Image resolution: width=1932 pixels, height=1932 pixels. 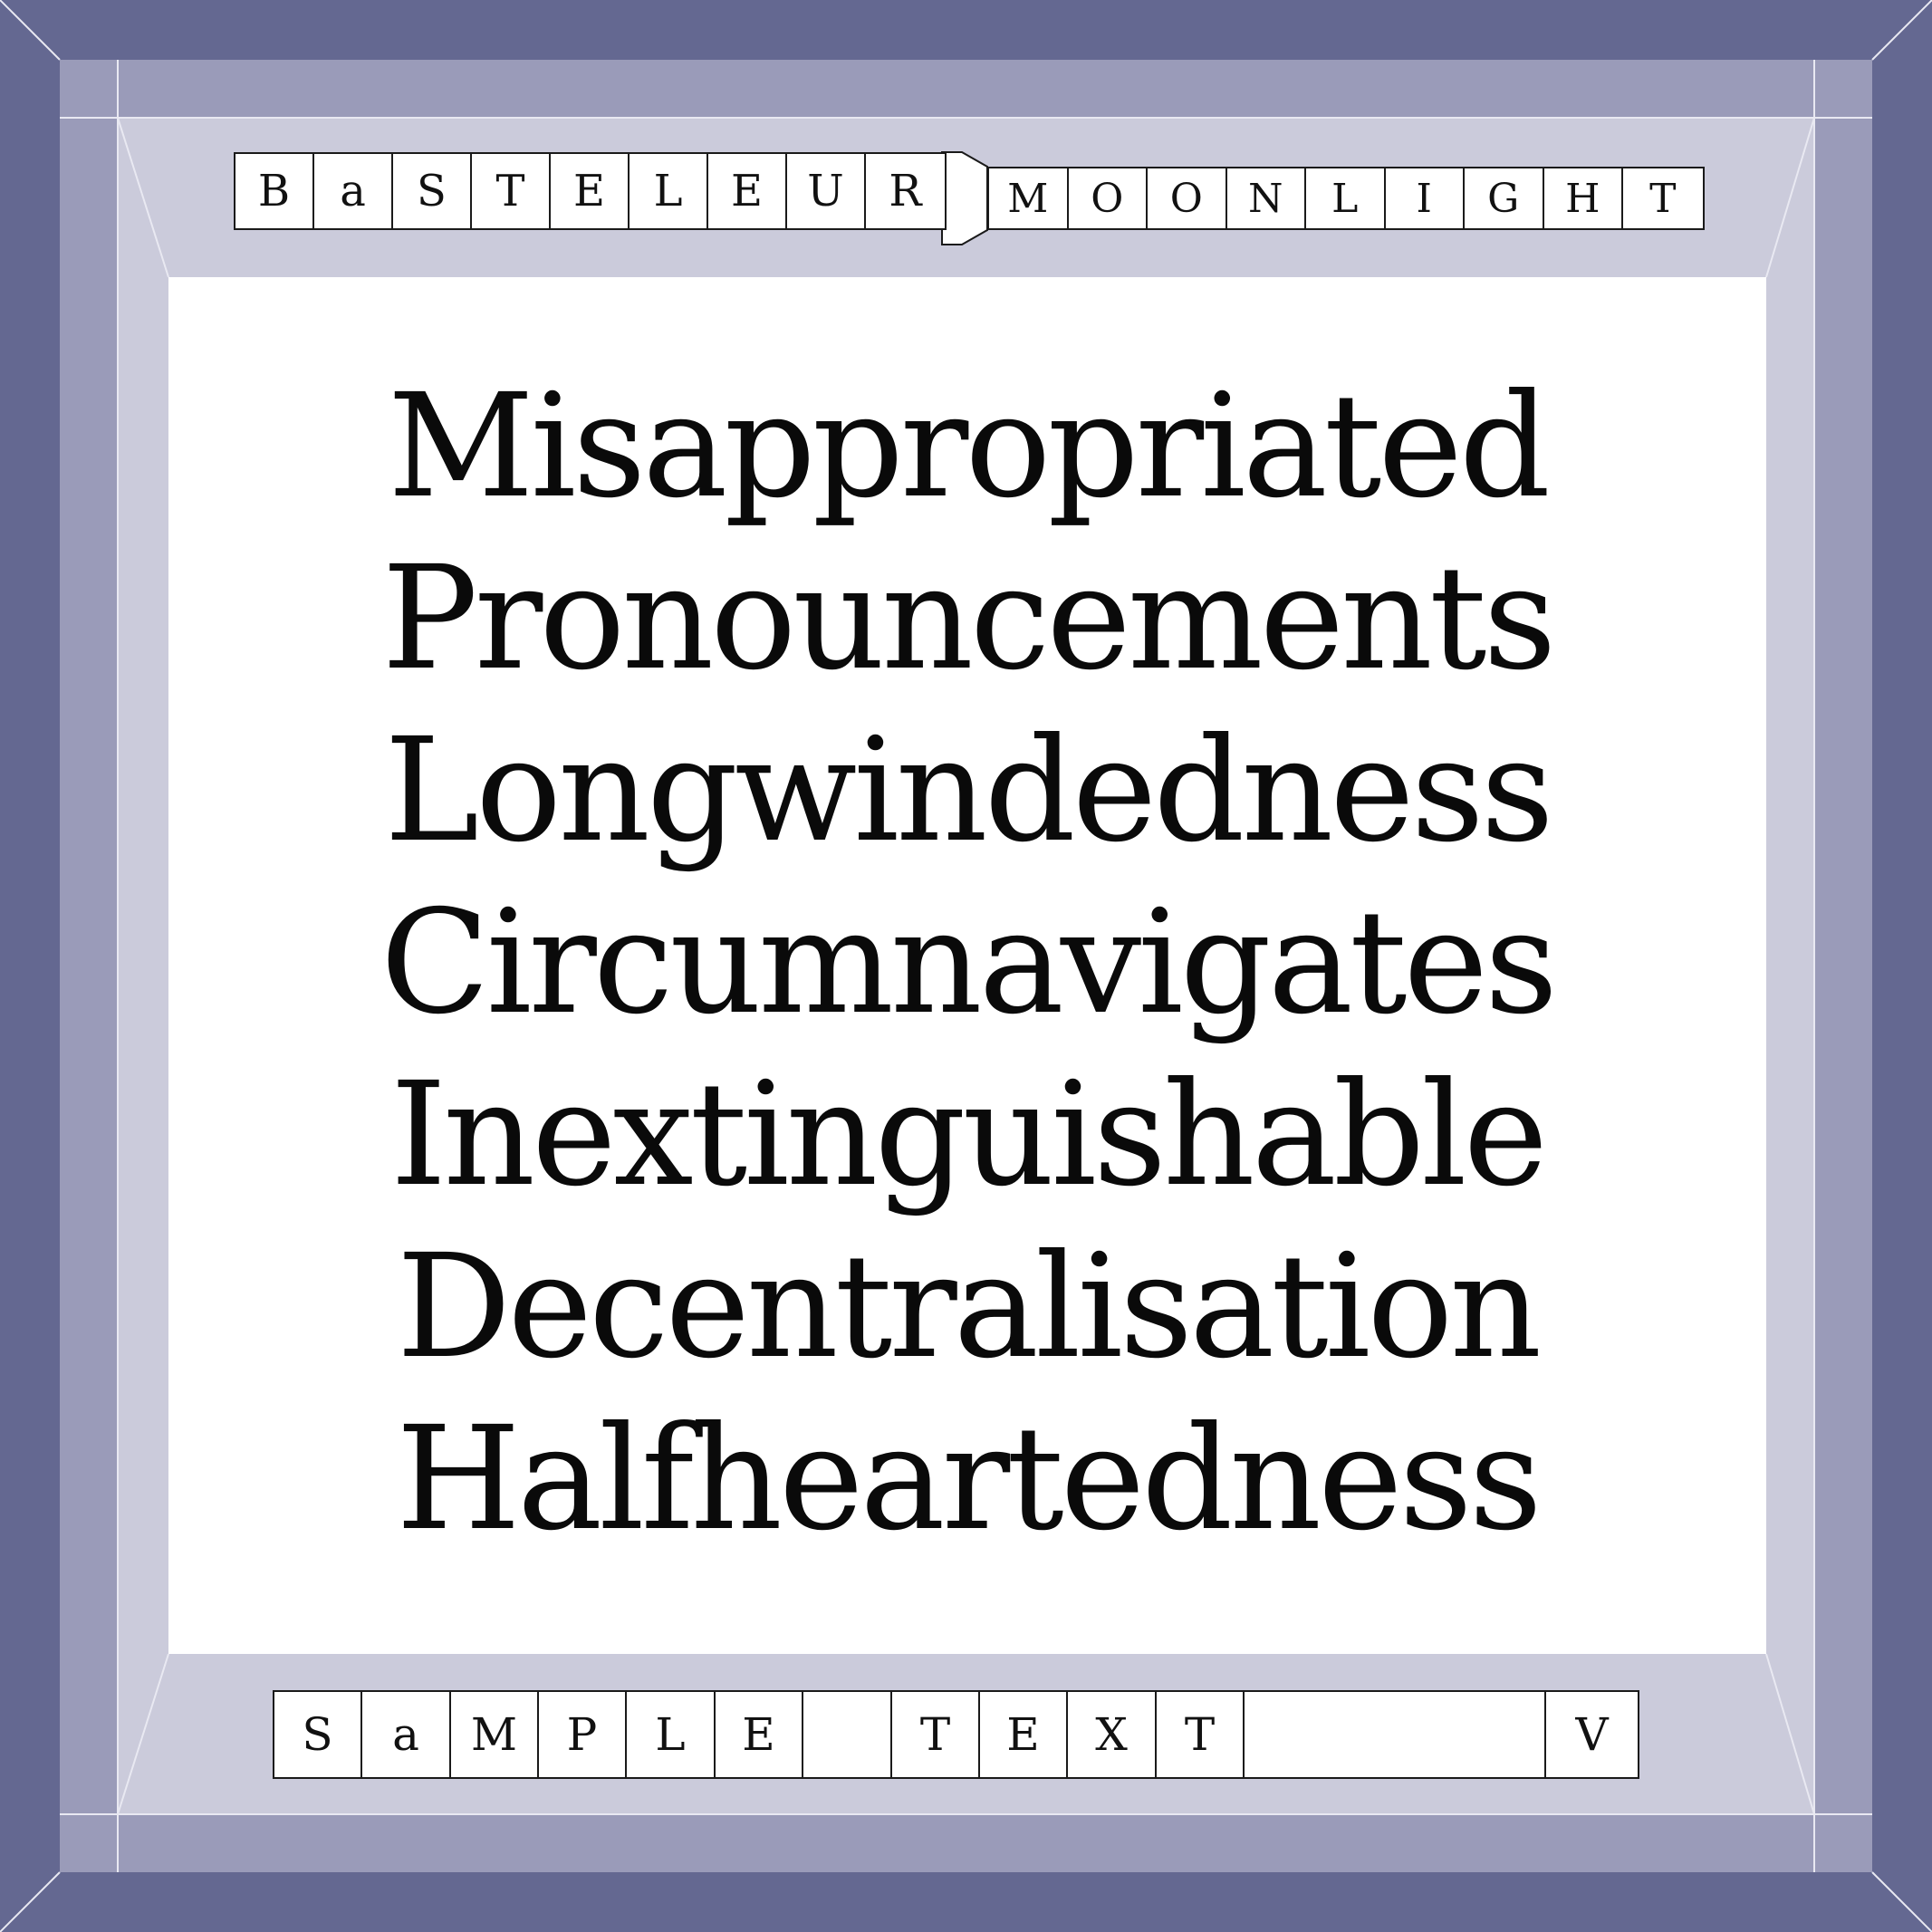 I want to click on title-word-basteleur: B a S T E L E U R, so click(x=590, y=191).